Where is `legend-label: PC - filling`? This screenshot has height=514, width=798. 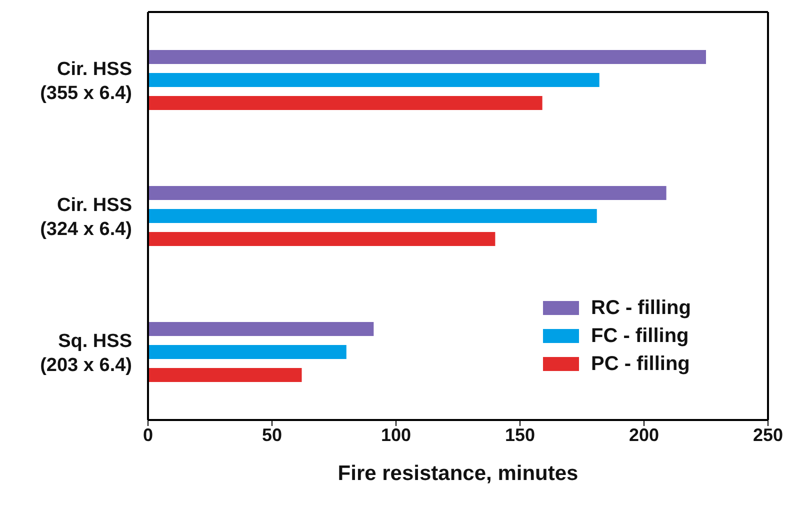 legend-label: PC - filling is located at coordinates (640, 364).